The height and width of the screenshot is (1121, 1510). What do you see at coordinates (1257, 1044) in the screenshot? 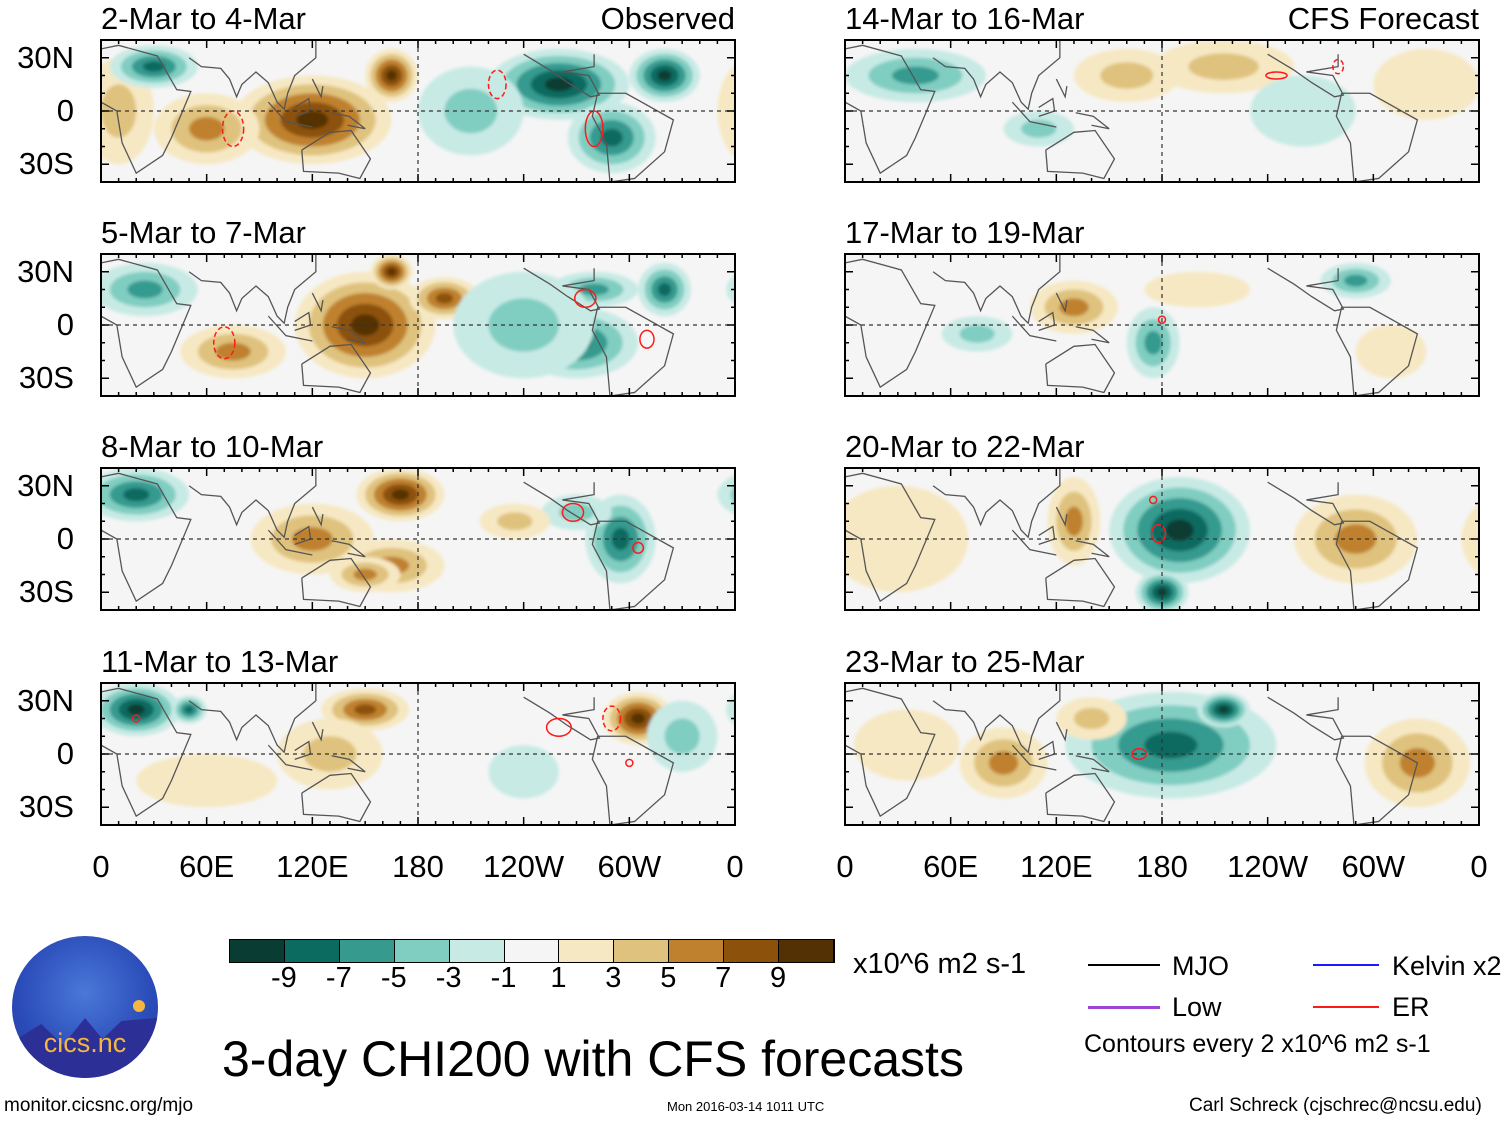
I see `legend-contour-note: Contours every 2 x10^6 m2 s-1` at bounding box center [1257, 1044].